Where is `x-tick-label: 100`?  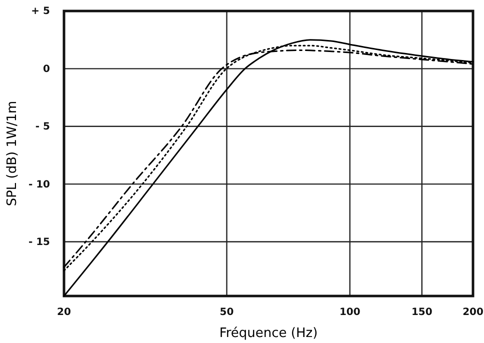 x-tick-label: 100 is located at coordinates (349, 312).